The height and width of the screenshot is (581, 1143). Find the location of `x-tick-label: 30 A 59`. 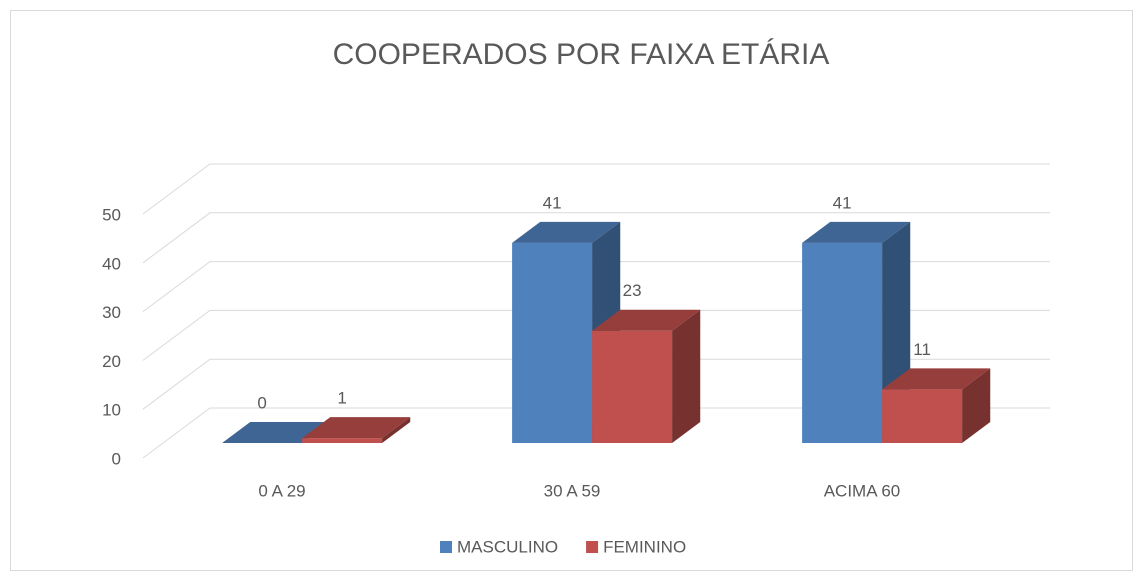

x-tick-label: 30 A 59 is located at coordinates (572, 490).